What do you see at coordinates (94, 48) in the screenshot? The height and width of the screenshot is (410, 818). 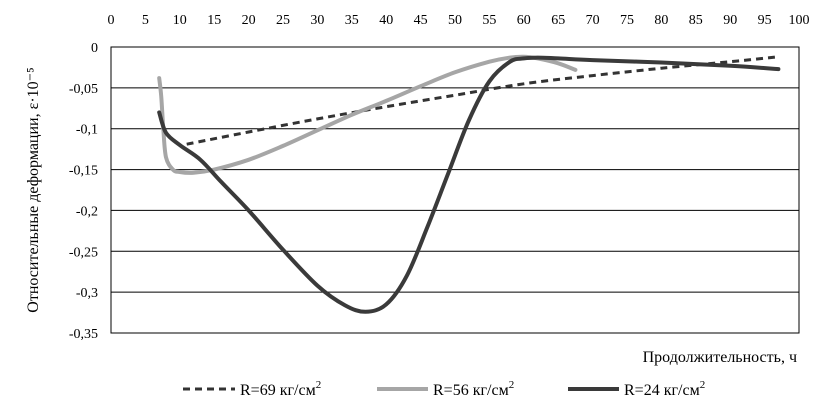 I see `y-tick-label: 0` at bounding box center [94, 48].